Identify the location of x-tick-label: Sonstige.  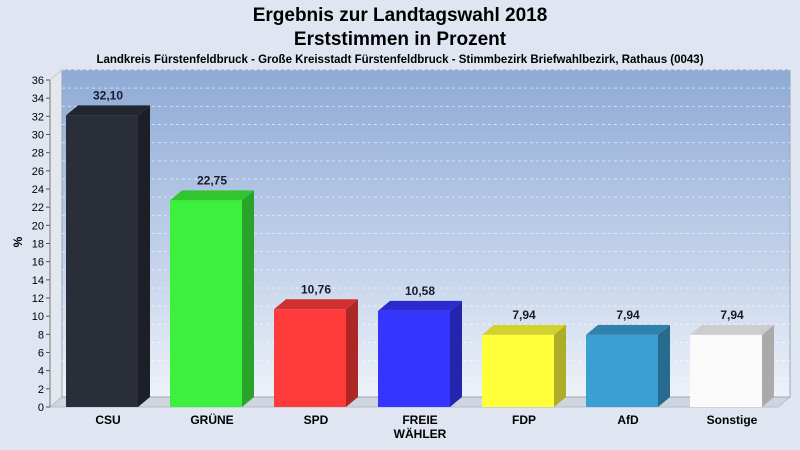
(732, 420).